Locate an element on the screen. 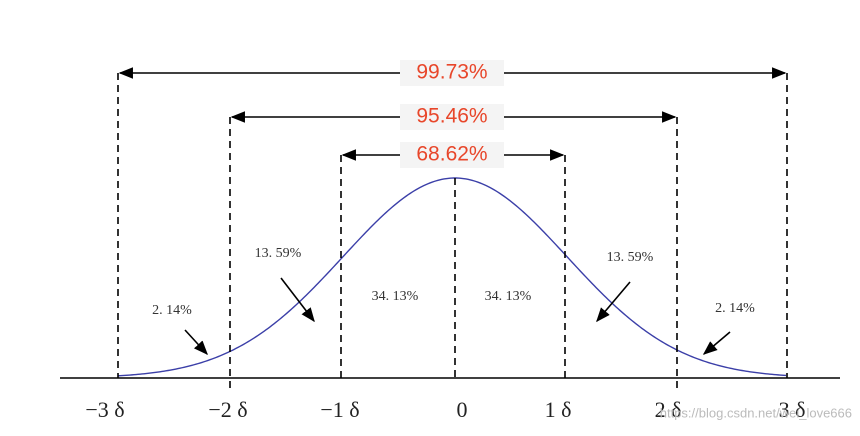 The image size is (860, 436). range-label: 95.46% is located at coordinates (451, 116).